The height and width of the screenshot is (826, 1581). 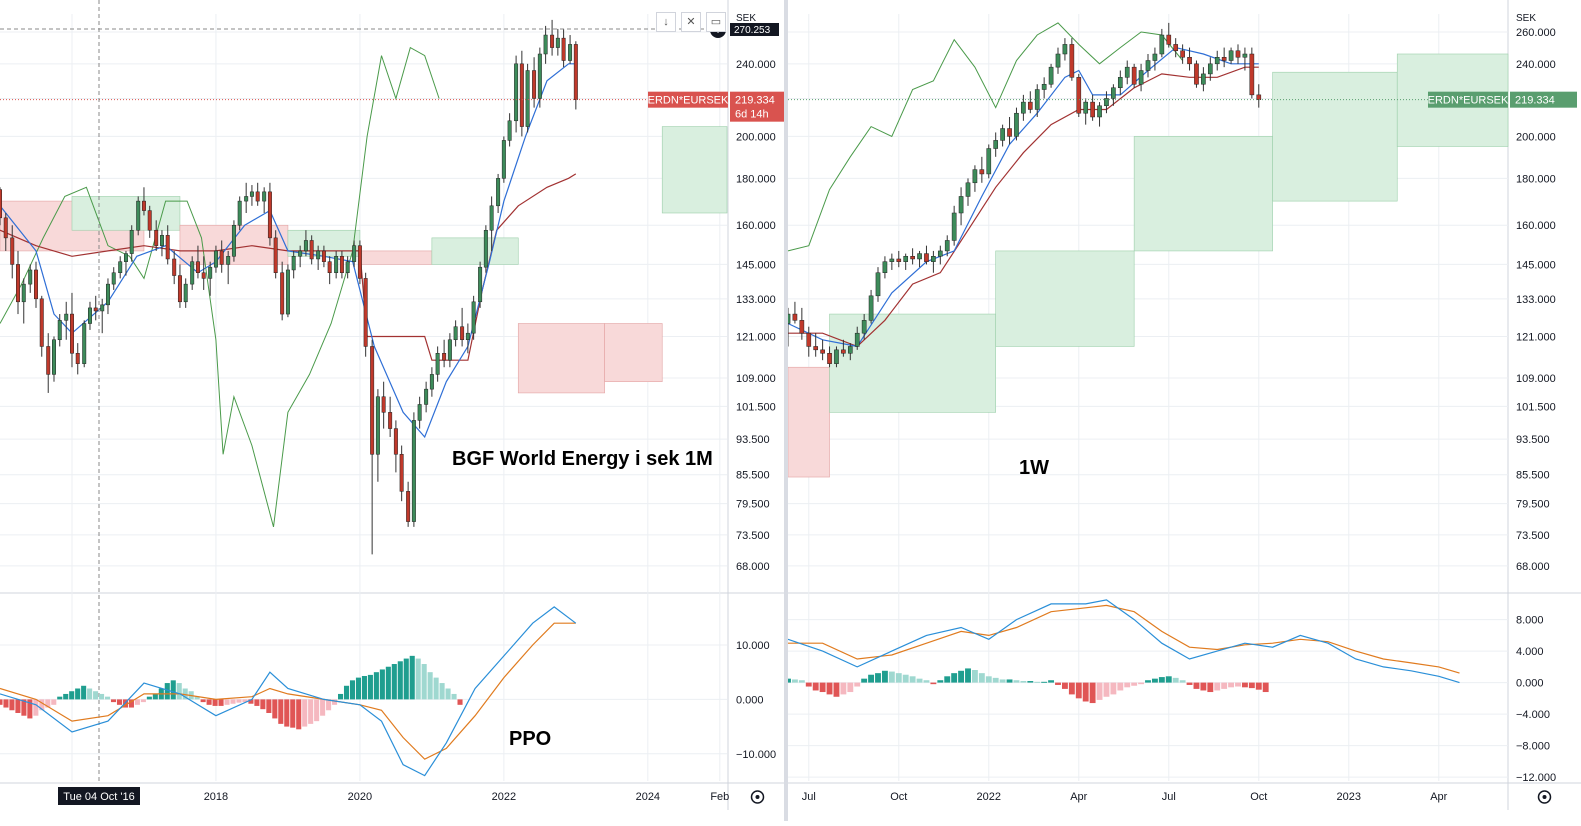 What do you see at coordinates (1536, 379) in the screenshot?
I see `price-tick-label: 109.000` at bounding box center [1536, 379].